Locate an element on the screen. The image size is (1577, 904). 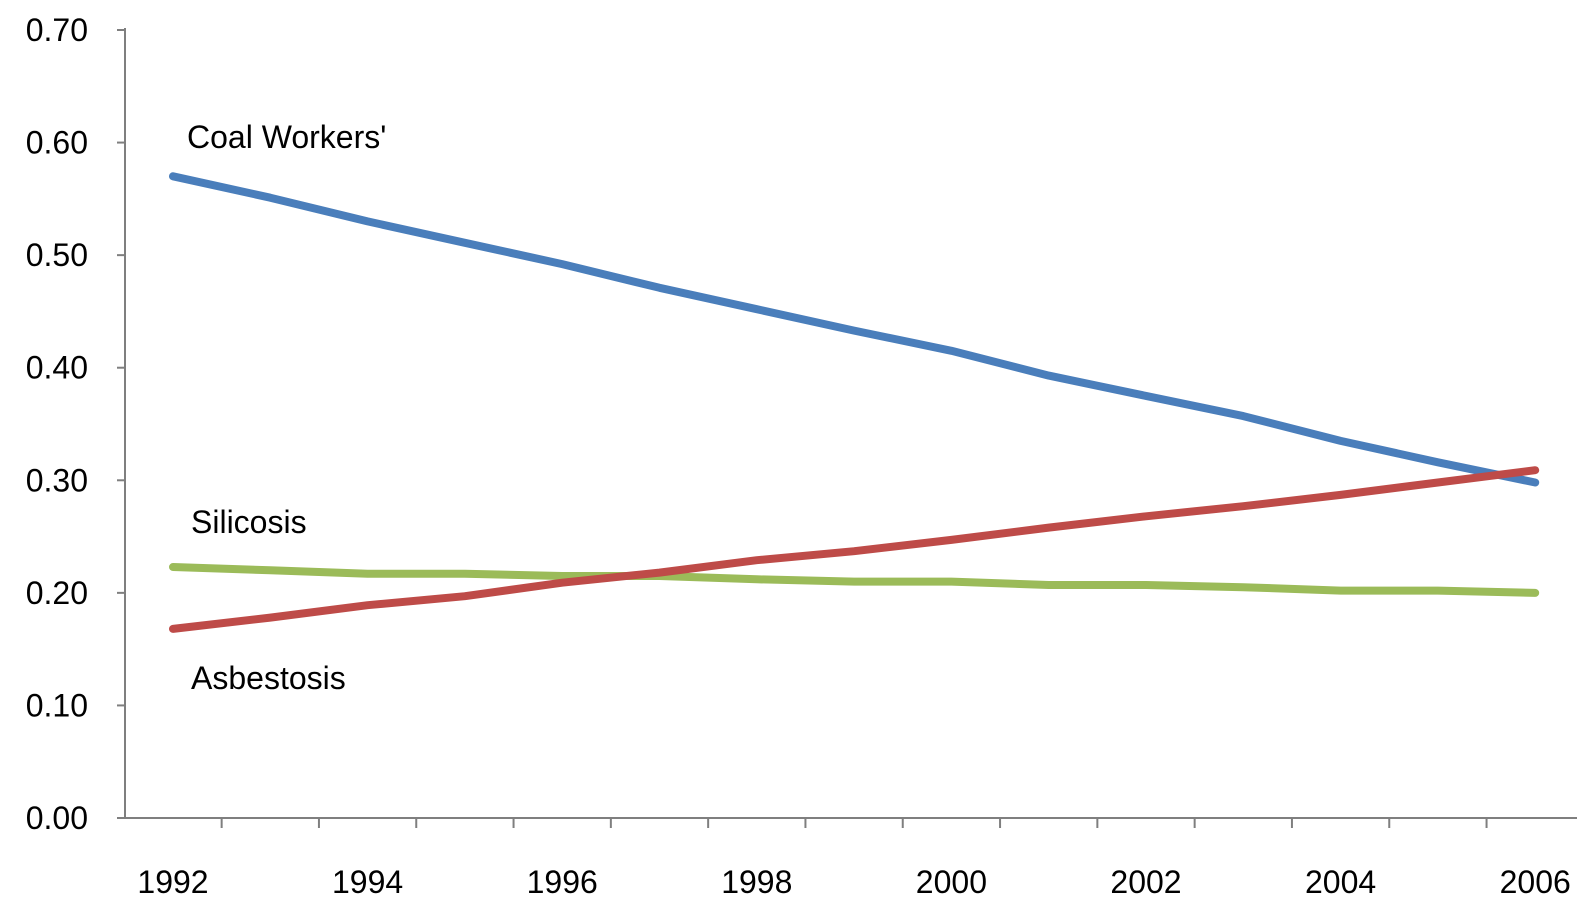
x-tick-label: 1998 is located at coordinates (756, 882).